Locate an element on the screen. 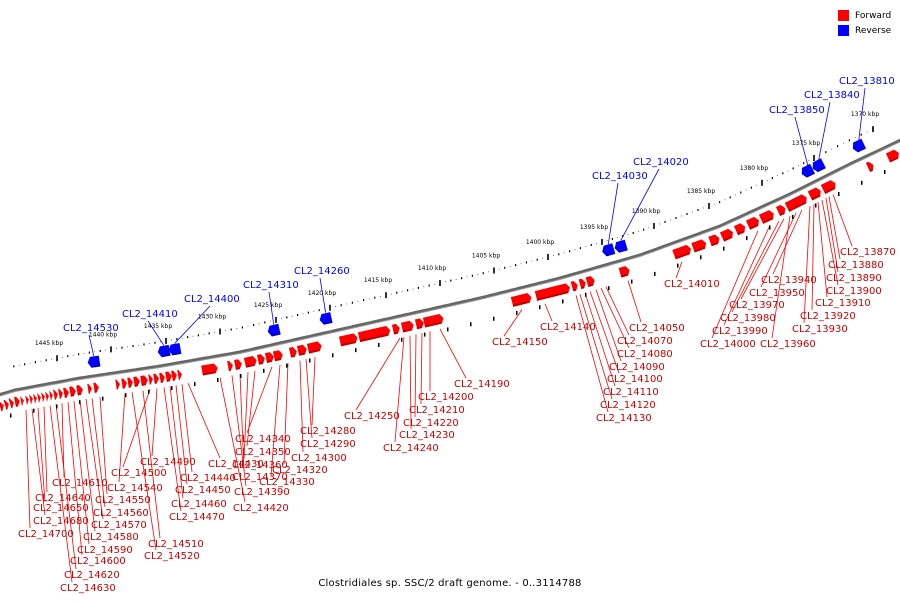  forward-gene-label: CL2_14370 is located at coordinates (260, 477).